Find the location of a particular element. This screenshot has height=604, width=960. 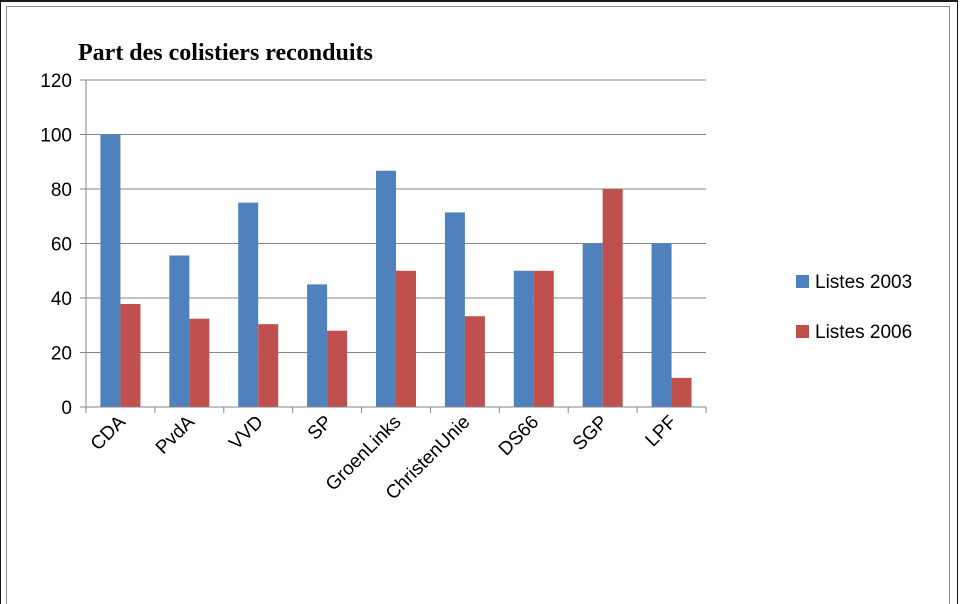

y-axis-ticks: 0 20 40 60 80 100 120 is located at coordinates (63, 245).